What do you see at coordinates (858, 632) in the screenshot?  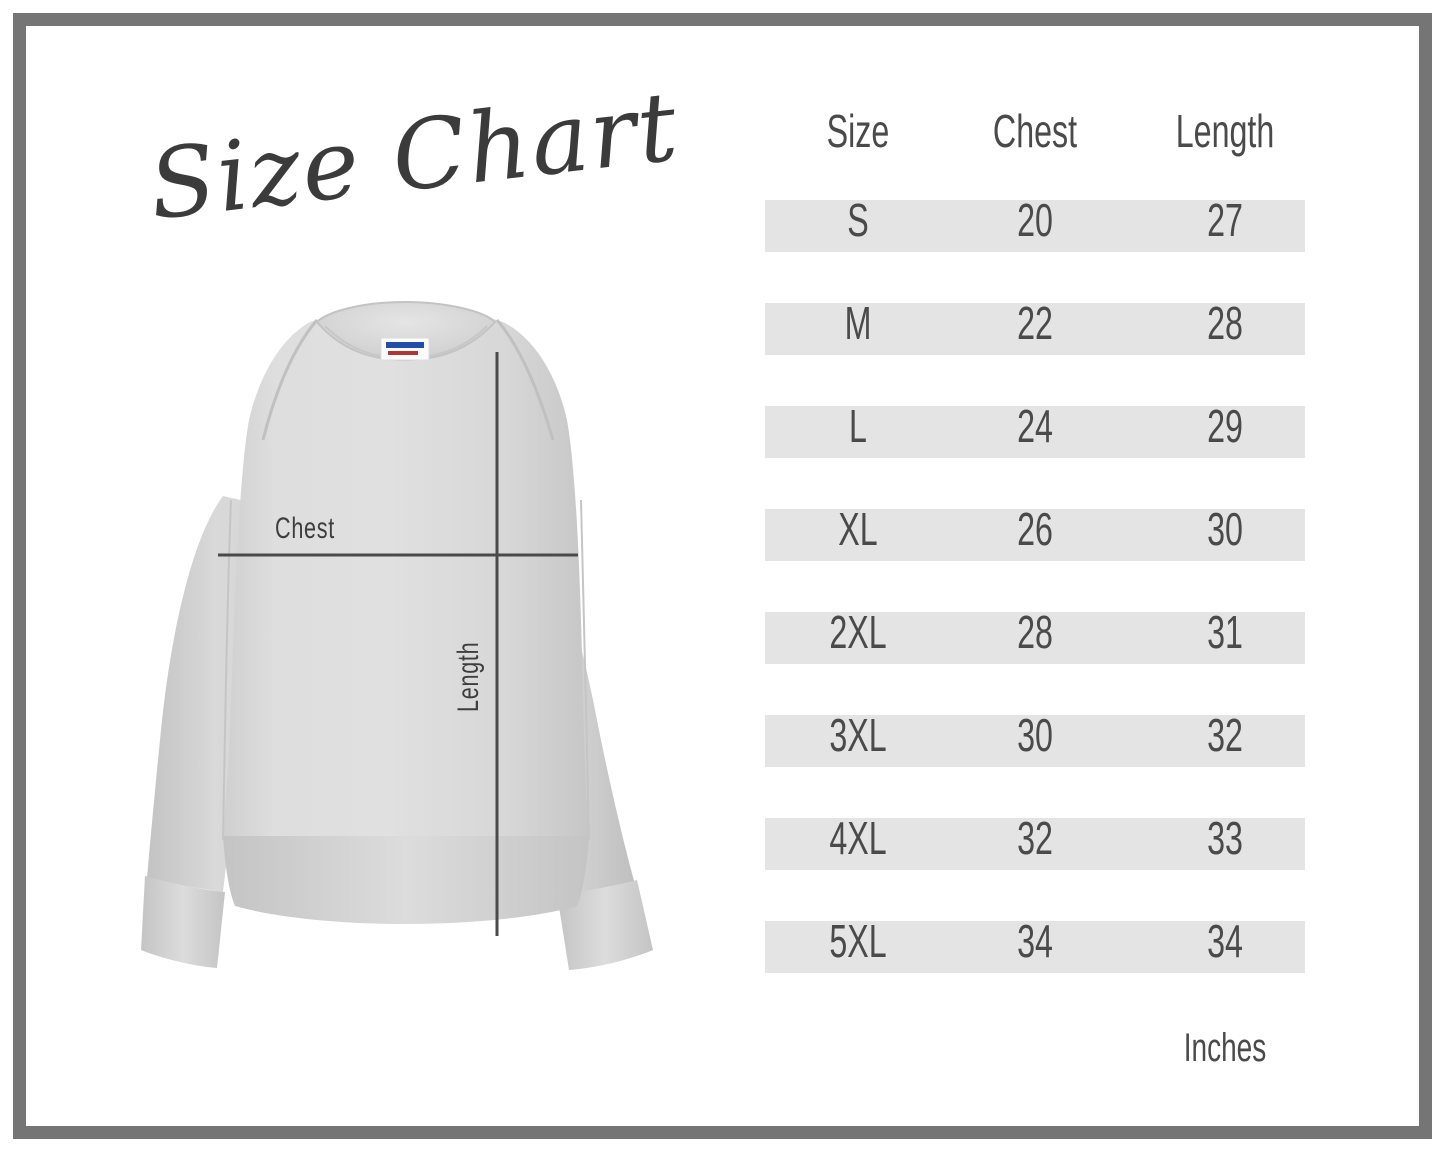 I see `cell-size: 2XL` at bounding box center [858, 632].